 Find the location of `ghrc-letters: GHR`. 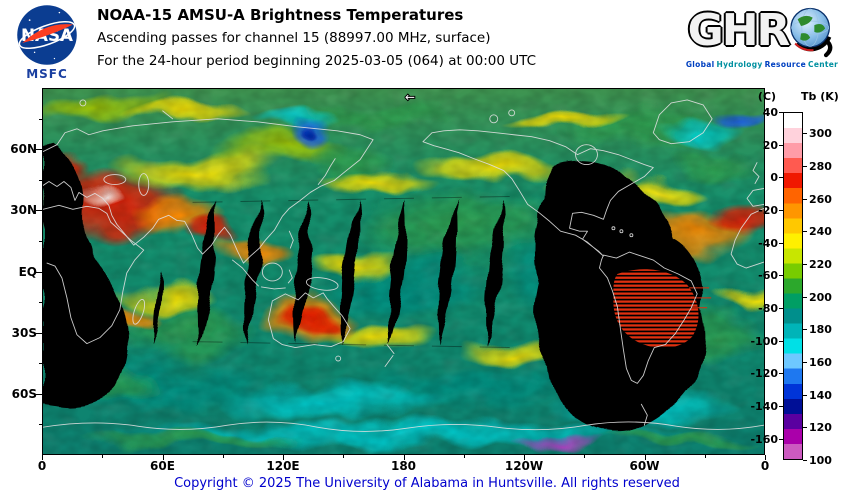

ghrc-letters: GHR is located at coordinates (739, 30).